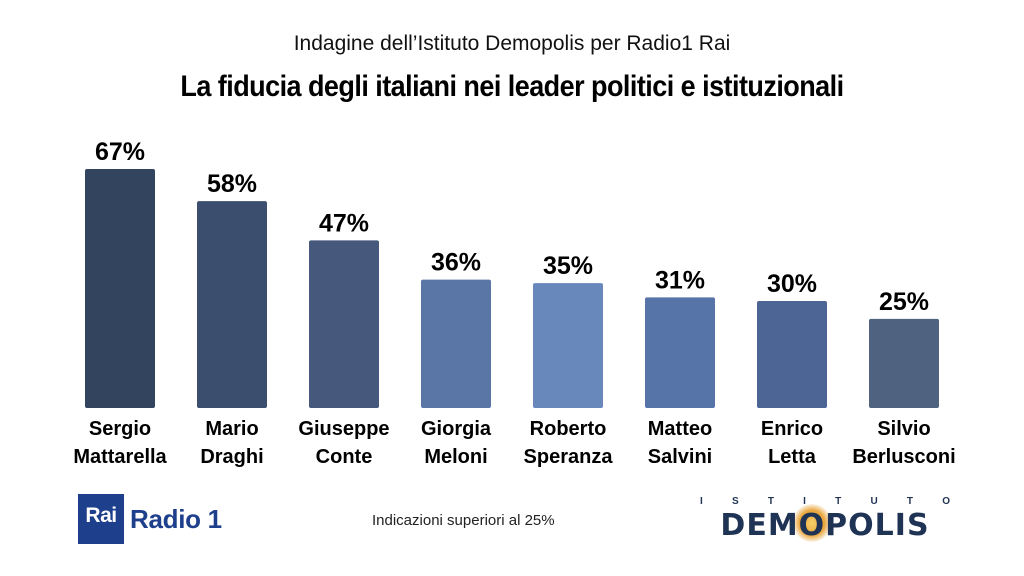 Image resolution: width=1024 pixels, height=576 pixels. Describe the element at coordinates (120, 152) in the screenshot. I see `value-label: 67%` at that location.